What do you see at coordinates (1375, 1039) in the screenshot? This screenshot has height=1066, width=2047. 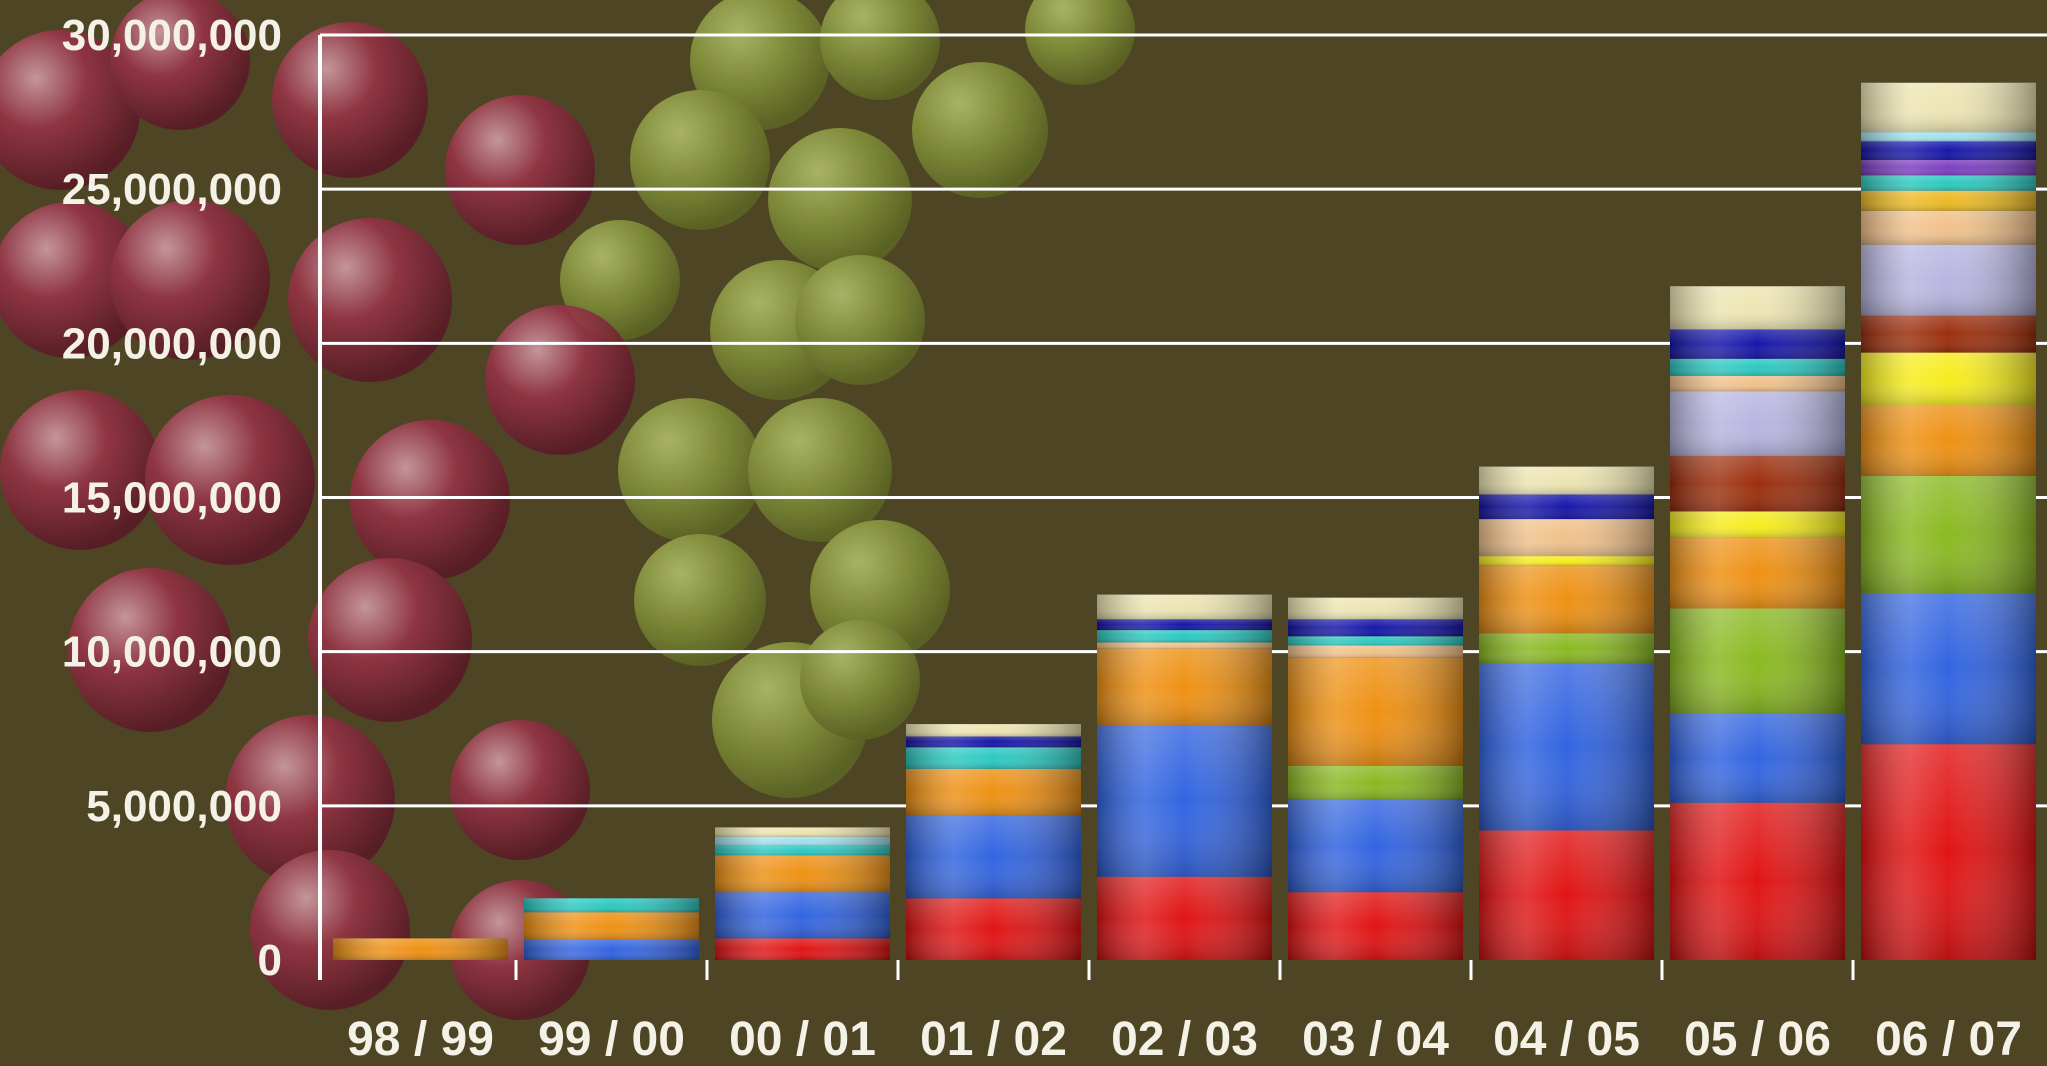 I see `x-tick-label: 03 / 04` at bounding box center [1375, 1039].